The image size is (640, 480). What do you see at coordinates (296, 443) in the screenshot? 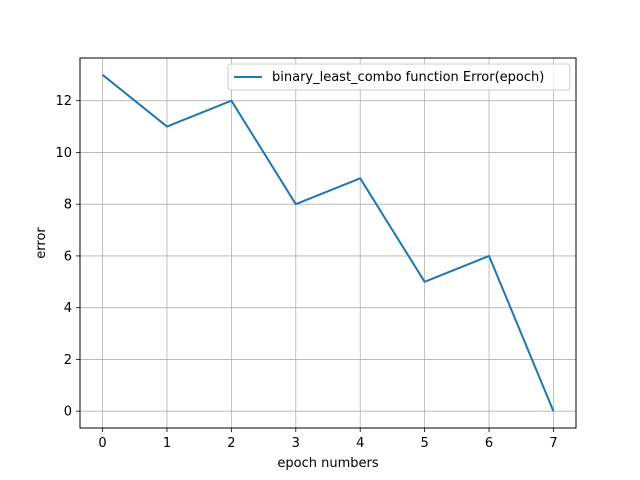
I see `x-tick-label: 3` at bounding box center [296, 443].